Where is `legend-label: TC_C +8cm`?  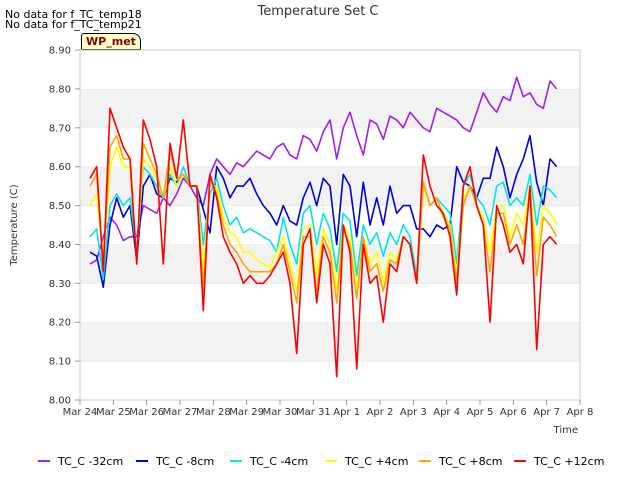 legend-label: TC_C +8cm is located at coordinates (470, 461).